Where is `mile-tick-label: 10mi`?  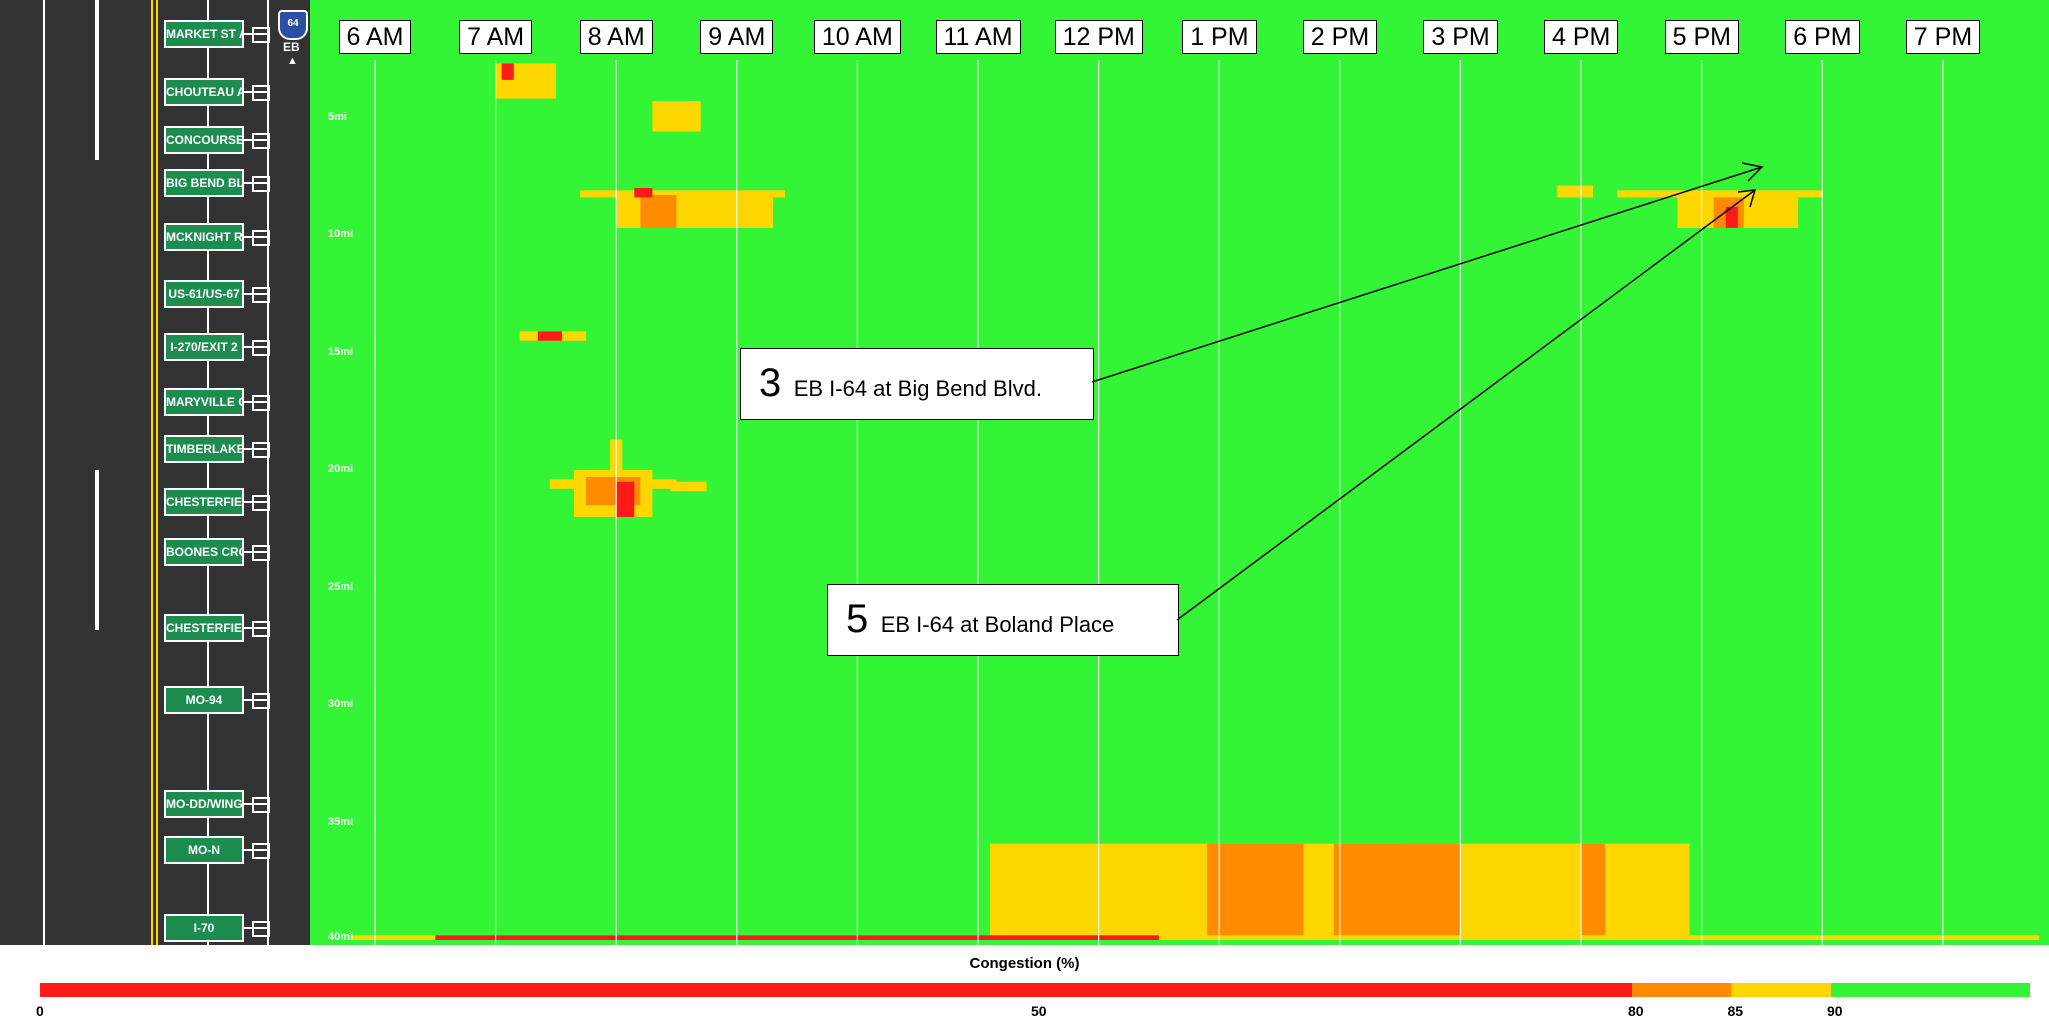 mile-tick-label: 10mi is located at coordinates (341, 234).